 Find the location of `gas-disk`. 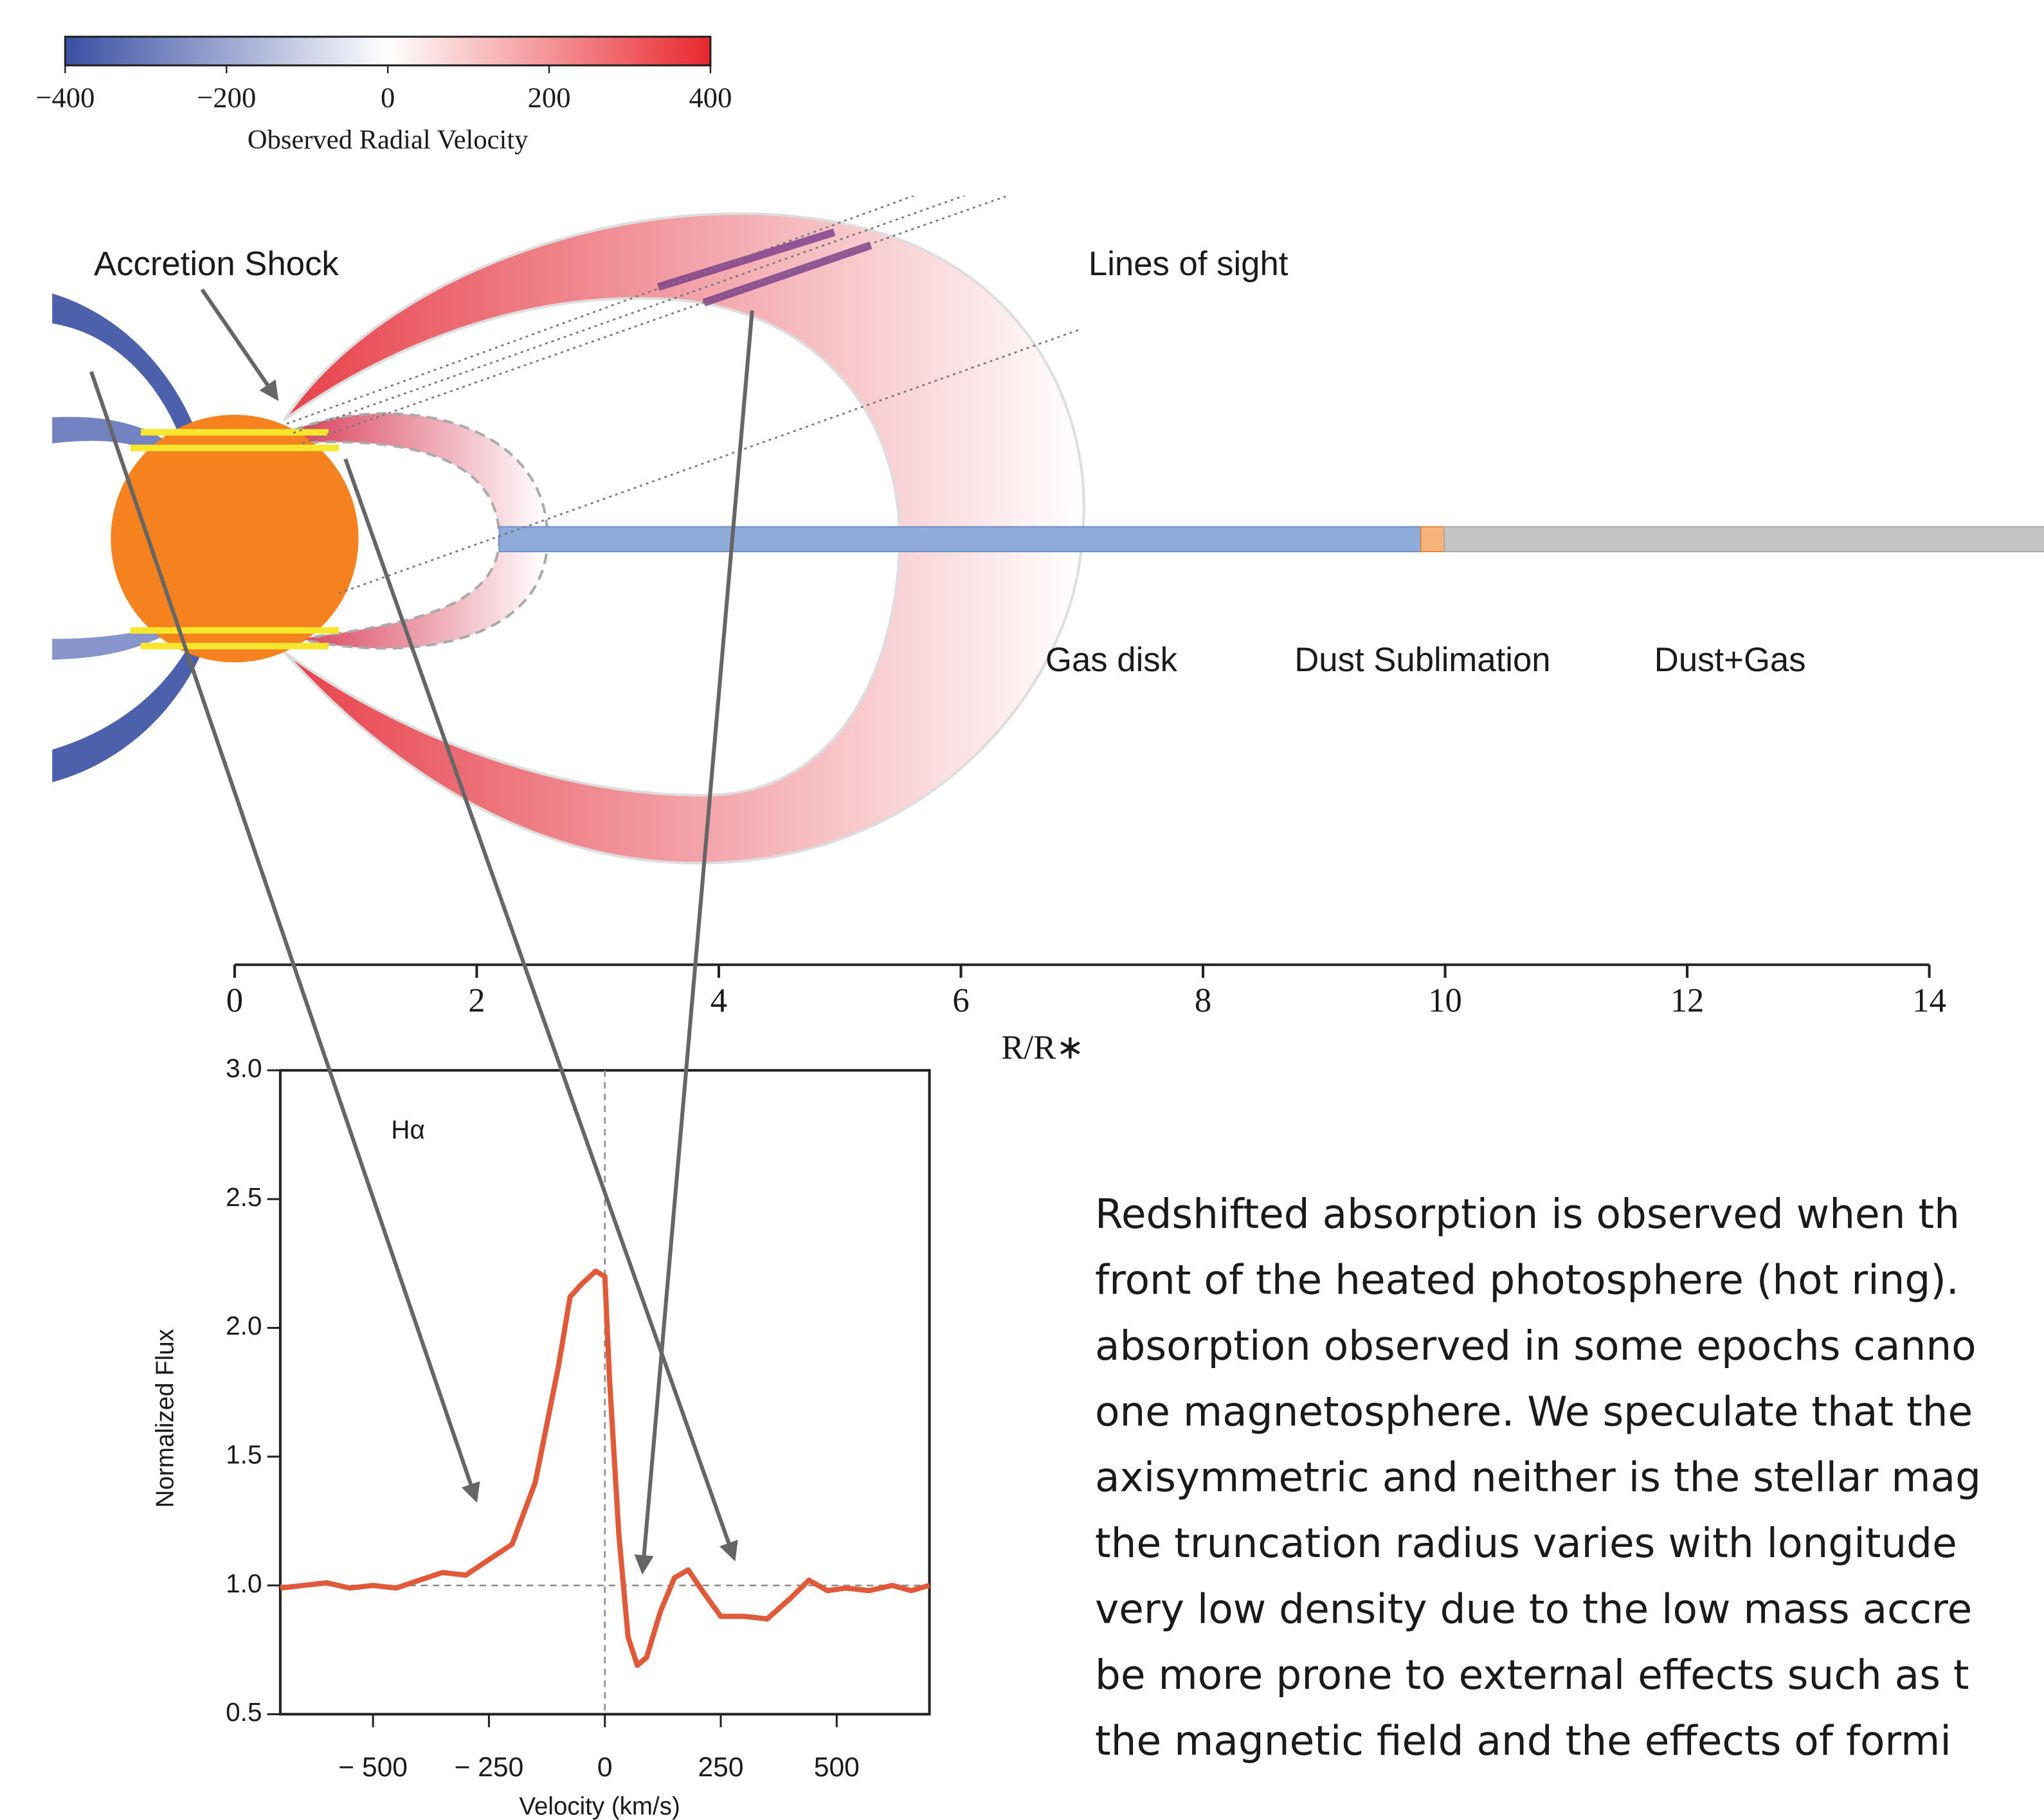

gas-disk is located at coordinates (960, 539).